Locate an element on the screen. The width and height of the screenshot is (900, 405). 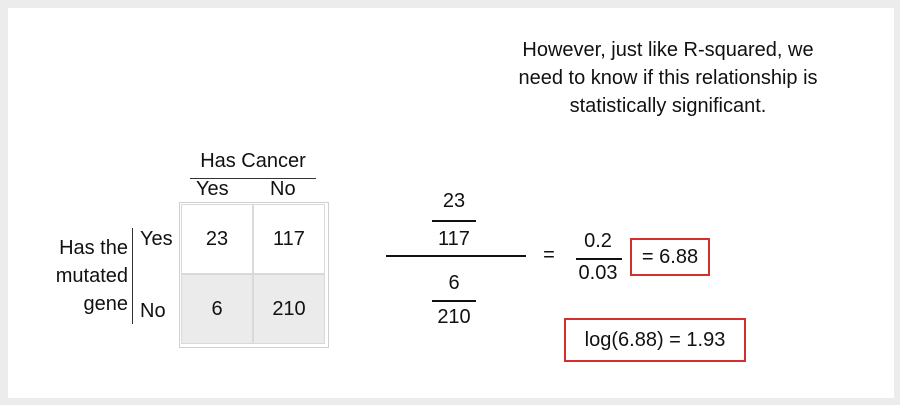
row-group-label-line-2: mutated is located at coordinates (91, 276).